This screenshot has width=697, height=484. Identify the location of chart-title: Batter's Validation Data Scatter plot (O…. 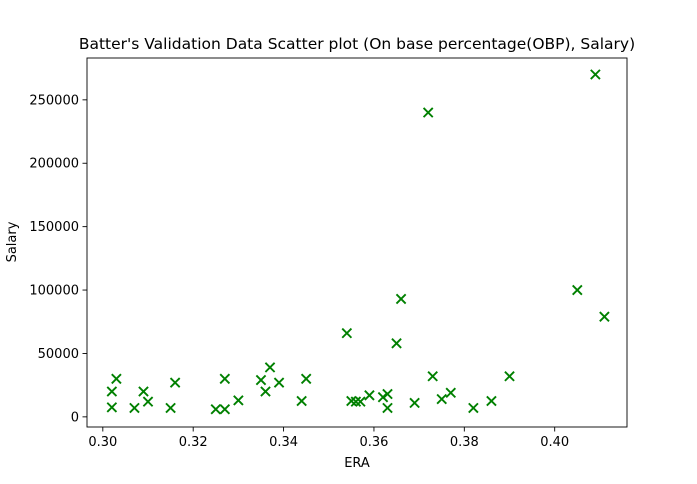
(357, 44).